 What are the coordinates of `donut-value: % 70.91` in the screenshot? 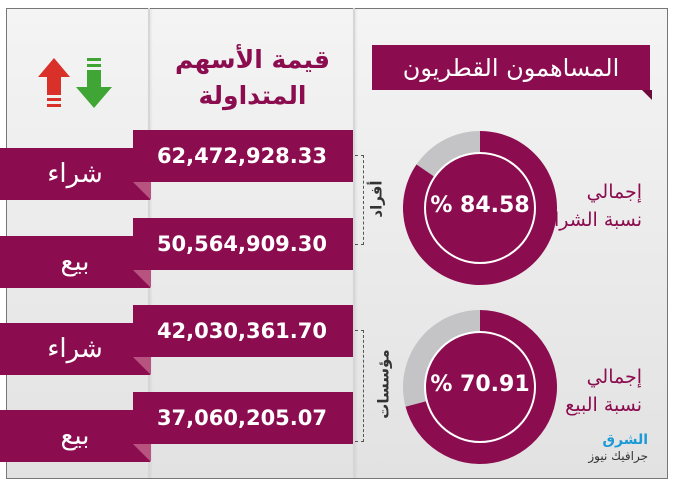 It's located at (480, 384).